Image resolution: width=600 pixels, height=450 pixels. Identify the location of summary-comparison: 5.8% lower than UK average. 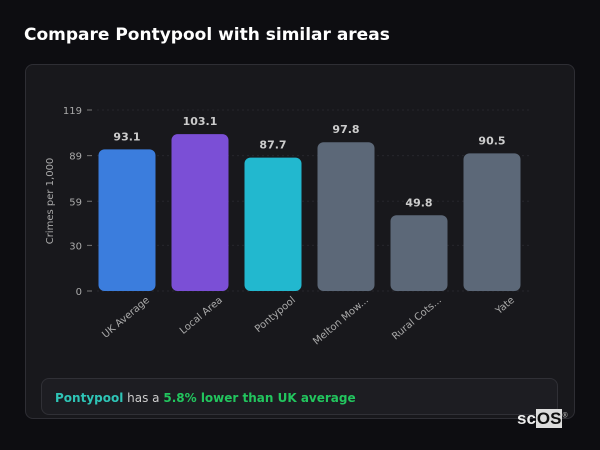
(259, 398).